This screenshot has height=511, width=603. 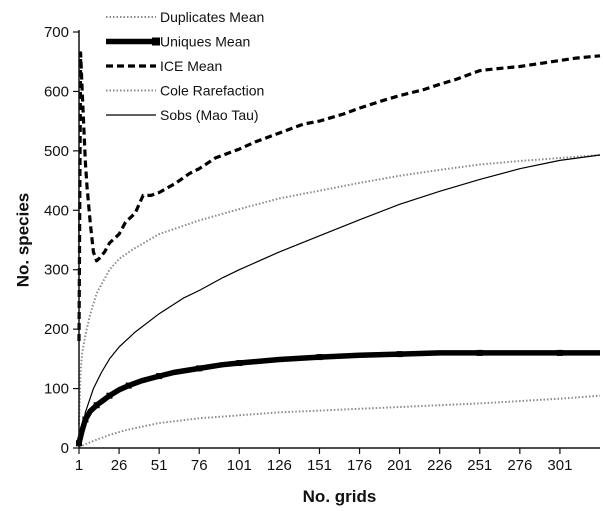 What do you see at coordinates (439, 465) in the screenshot?
I see `x-tick-label: 226` at bounding box center [439, 465].